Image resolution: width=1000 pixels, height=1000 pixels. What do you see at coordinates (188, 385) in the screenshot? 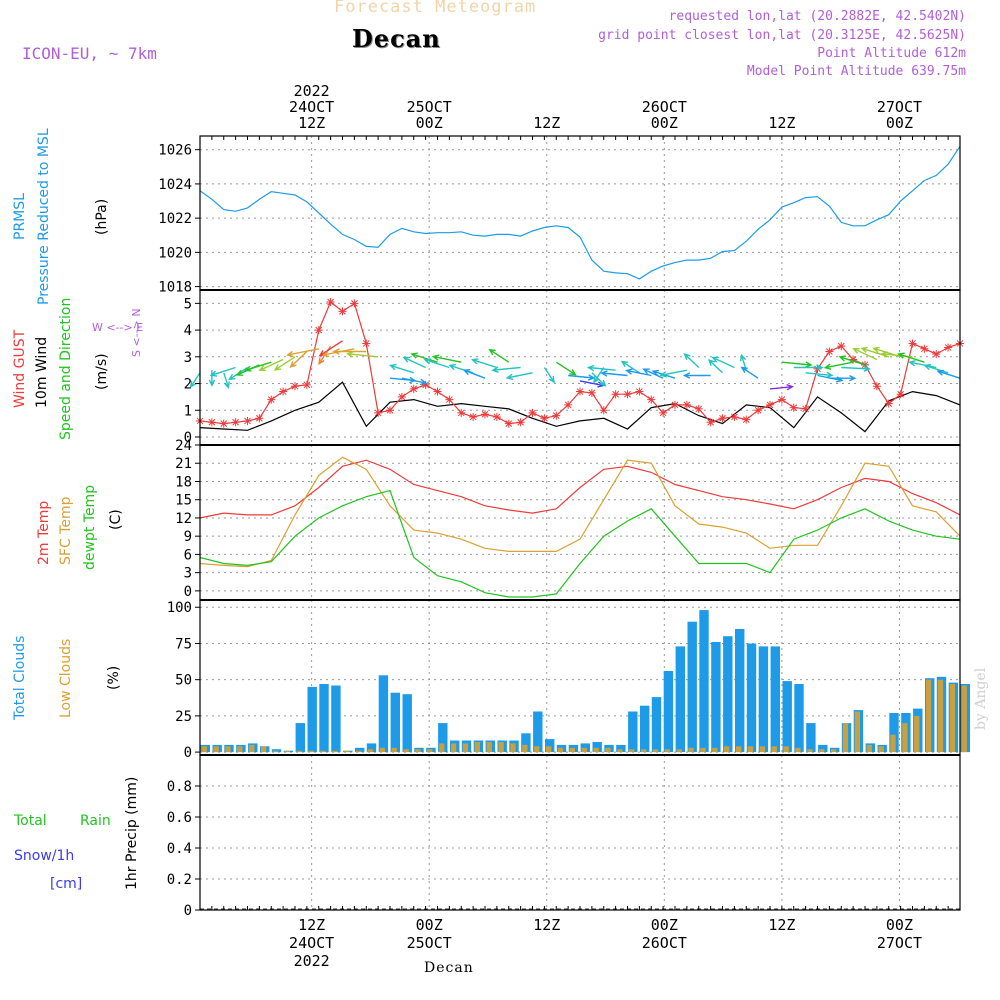
I see `y-tick-label: 2` at bounding box center [188, 385].